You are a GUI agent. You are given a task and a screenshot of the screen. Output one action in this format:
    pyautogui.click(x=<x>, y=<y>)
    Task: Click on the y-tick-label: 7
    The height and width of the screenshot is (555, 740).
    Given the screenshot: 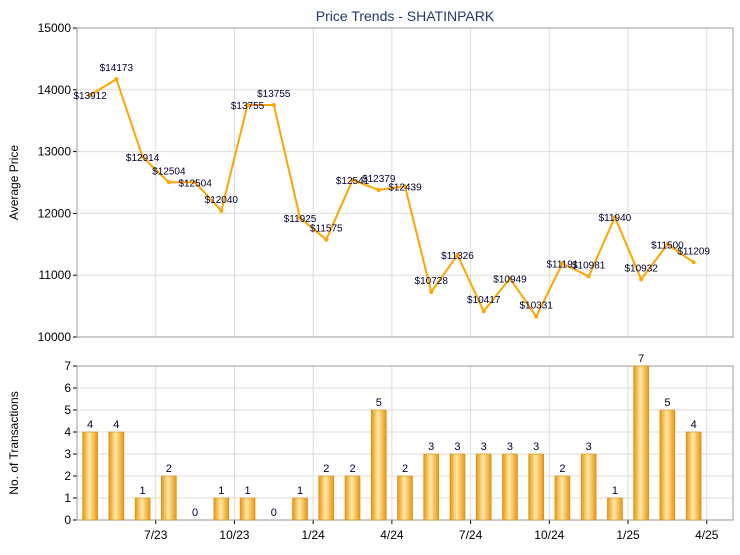 What is the action you would take?
    pyautogui.click(x=67, y=366)
    